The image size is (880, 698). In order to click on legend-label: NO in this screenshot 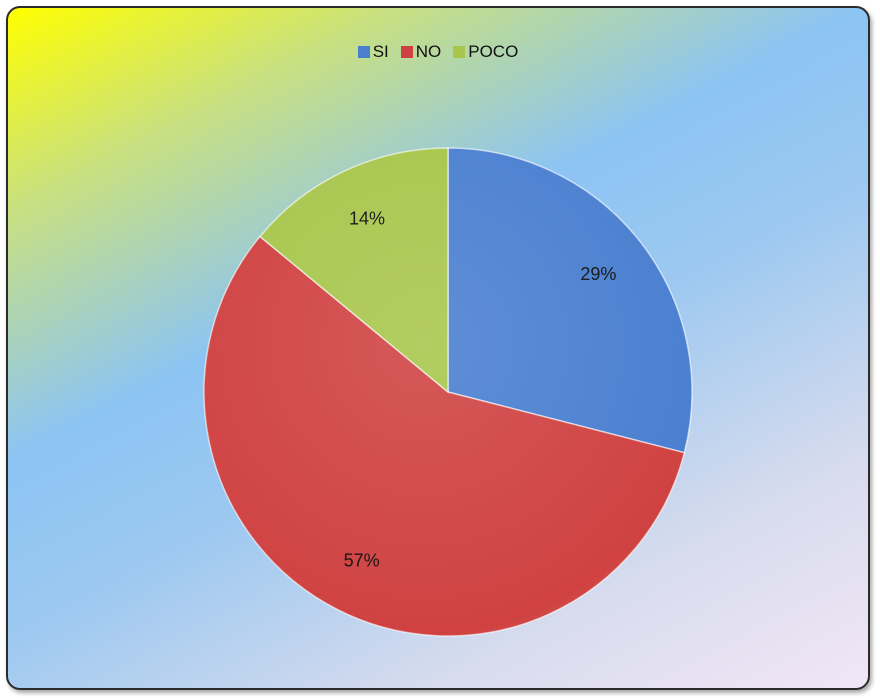, I will do `click(428, 51)`.